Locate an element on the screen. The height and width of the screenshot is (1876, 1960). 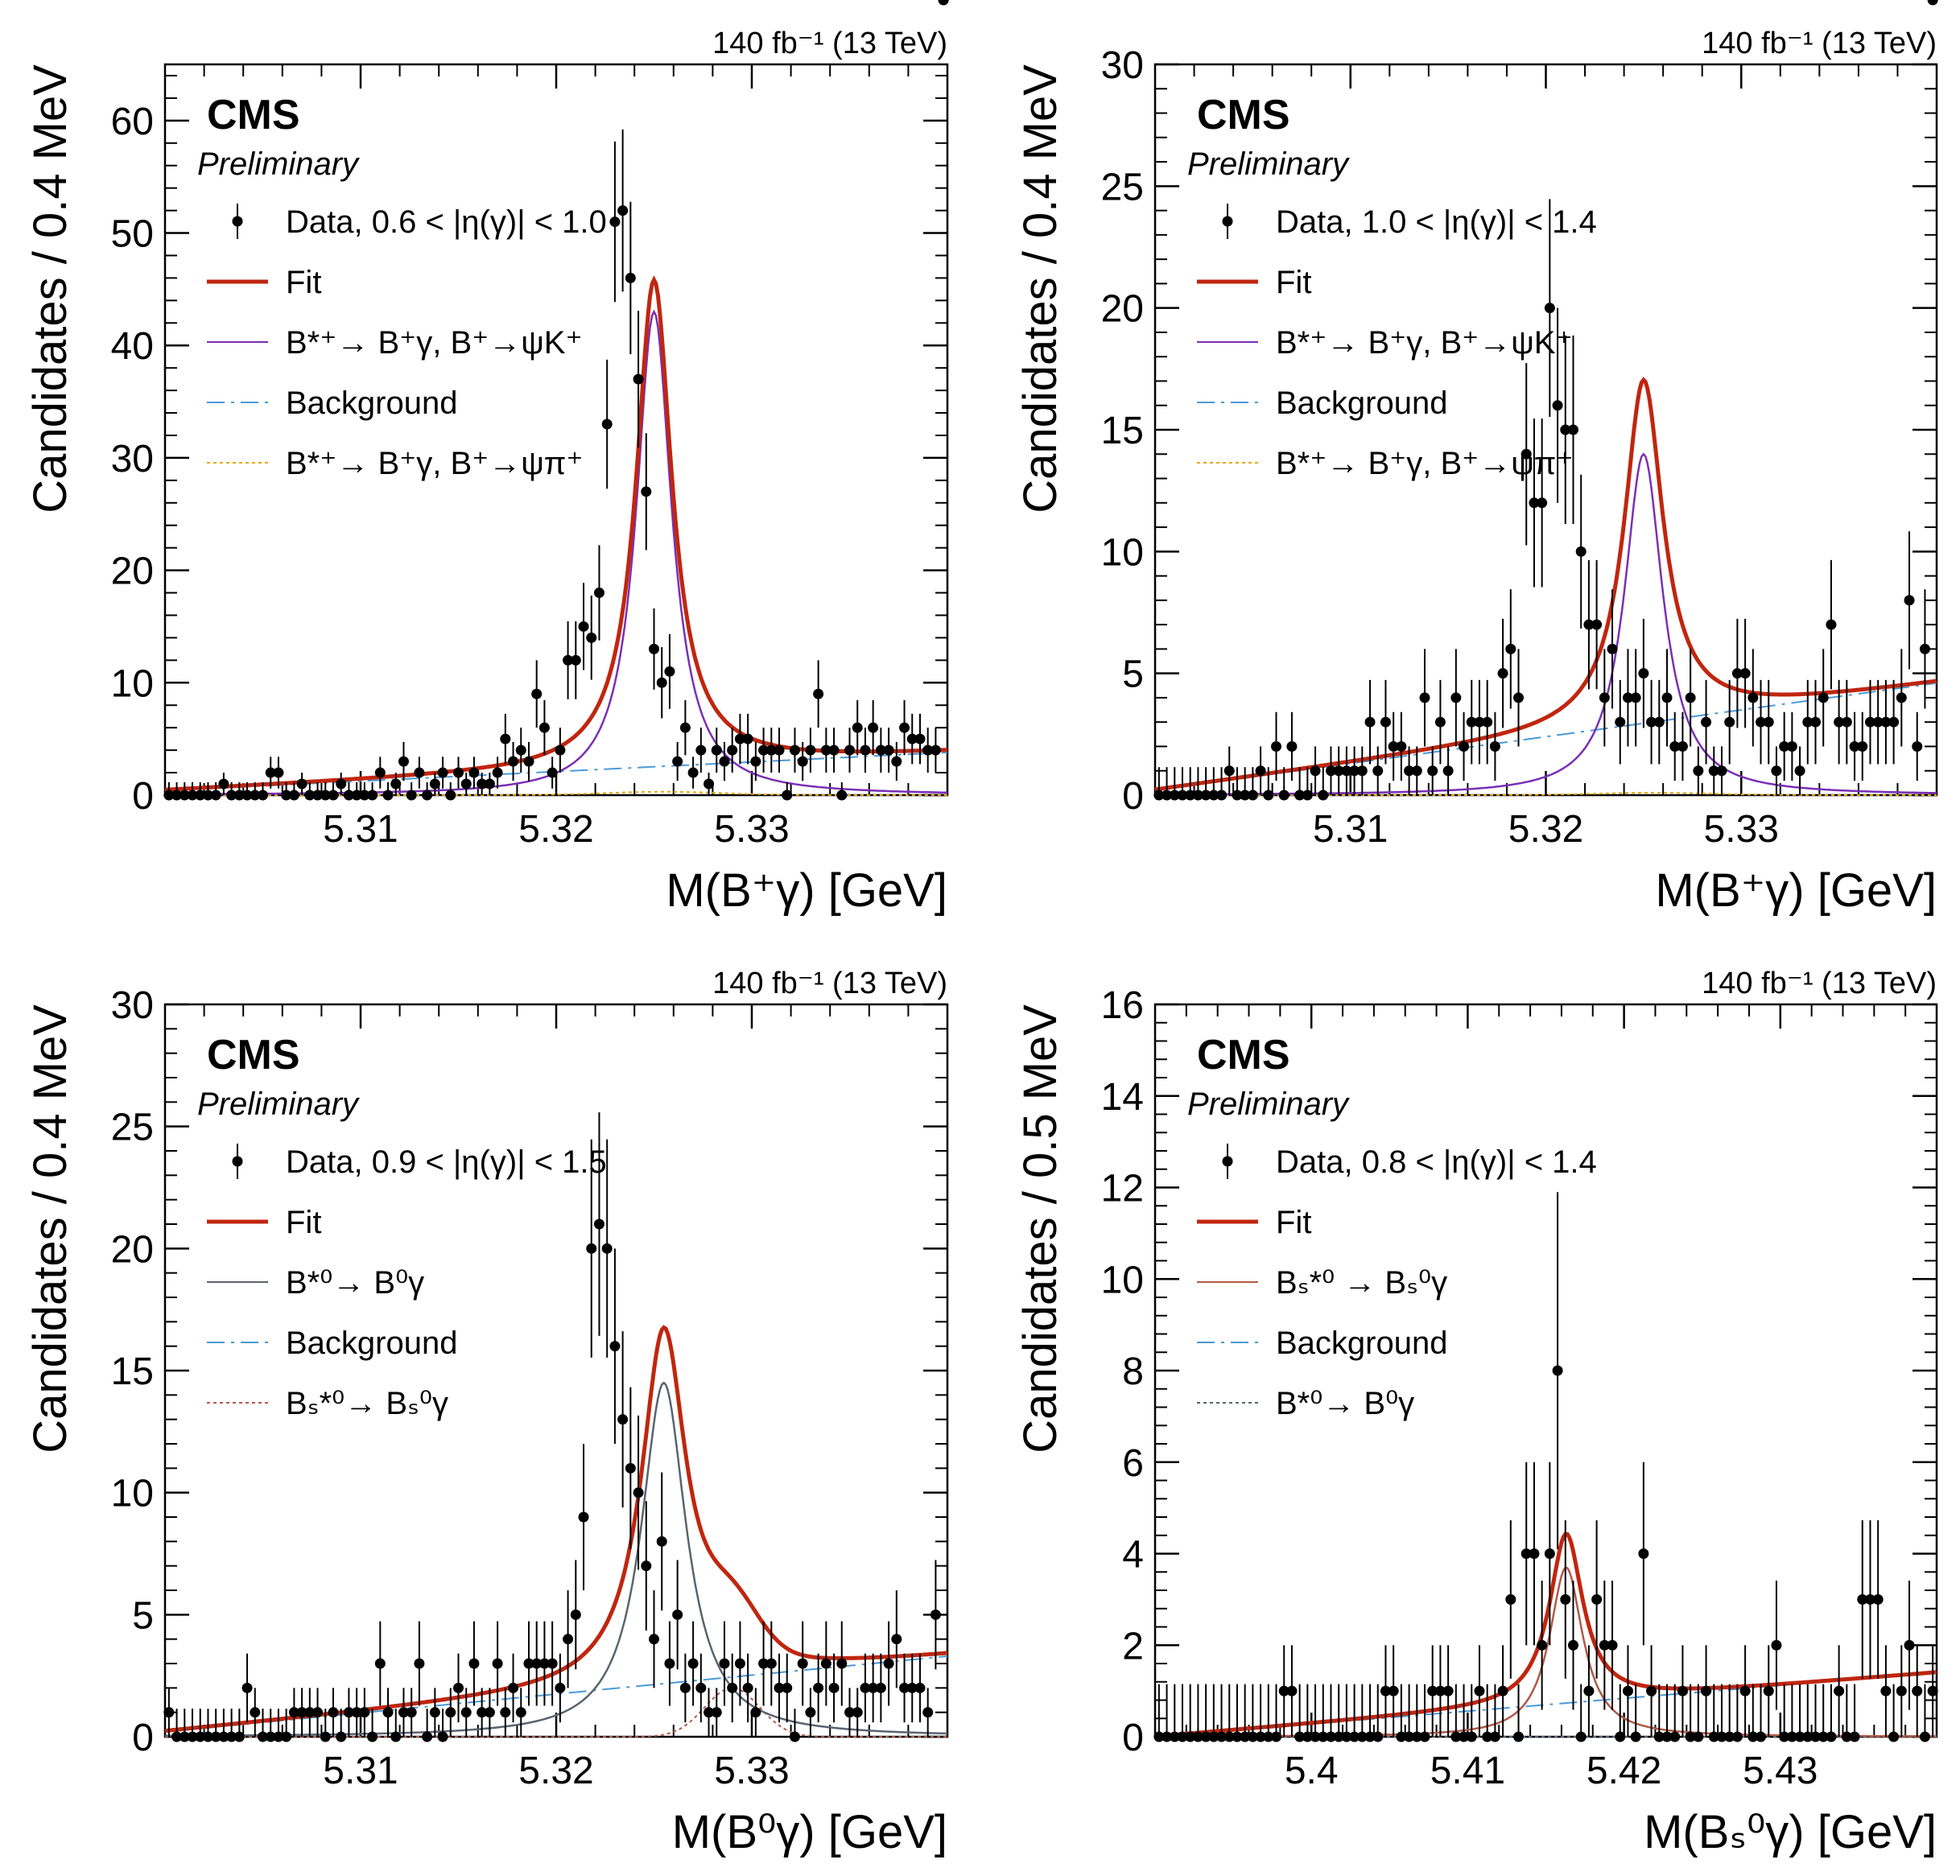
x-tick-label: 5.33 is located at coordinates (751, 830).